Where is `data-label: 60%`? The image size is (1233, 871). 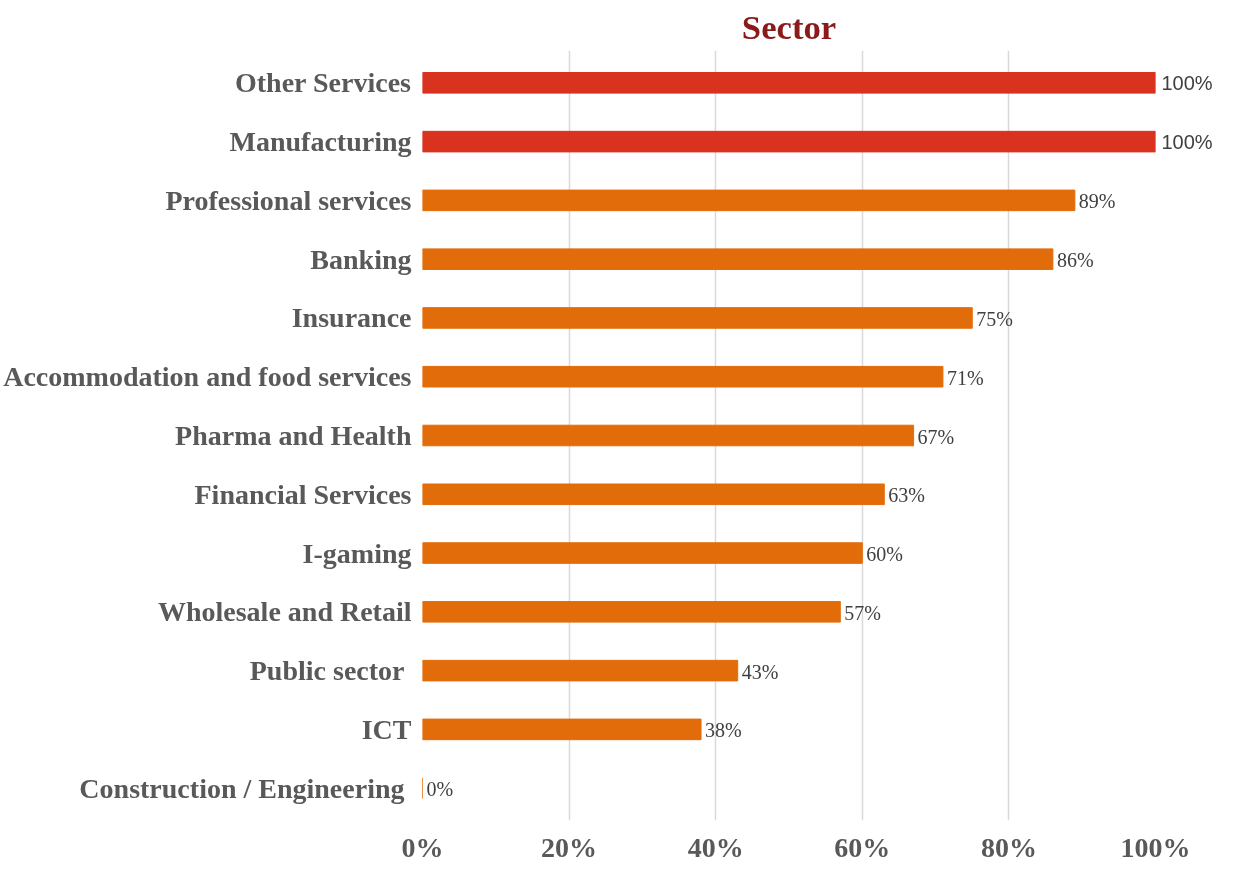 data-label: 60% is located at coordinates (884, 554).